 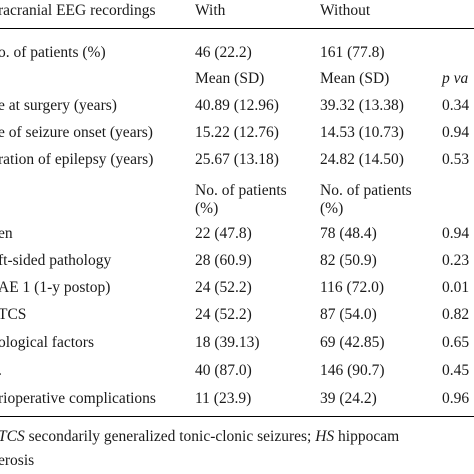 I want to click on bottom-rule, so click(x=237, y=416).